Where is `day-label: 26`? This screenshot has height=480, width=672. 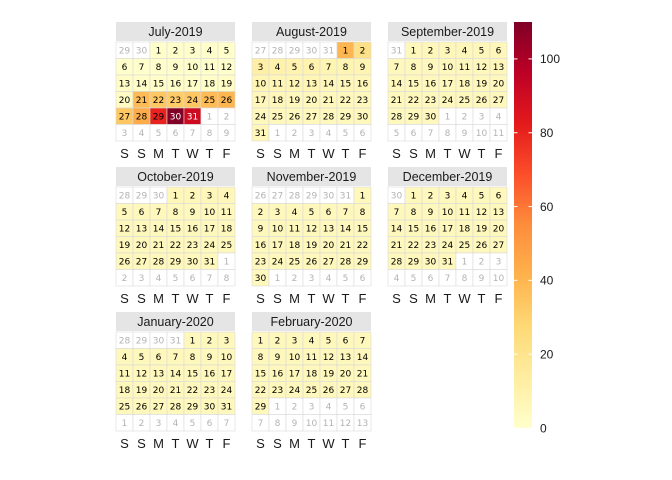
day-label: 26 is located at coordinates (142, 407).